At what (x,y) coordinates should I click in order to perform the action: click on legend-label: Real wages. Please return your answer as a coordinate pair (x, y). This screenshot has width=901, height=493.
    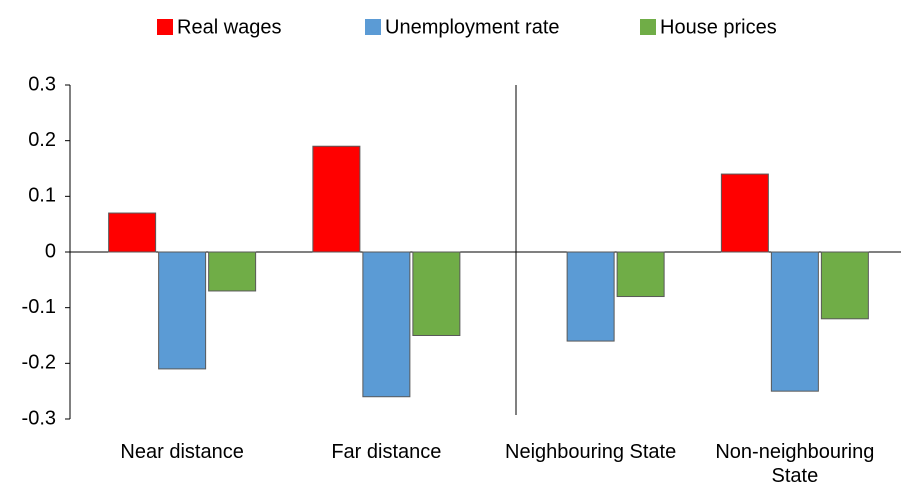
    Looking at the image, I should click on (229, 27).